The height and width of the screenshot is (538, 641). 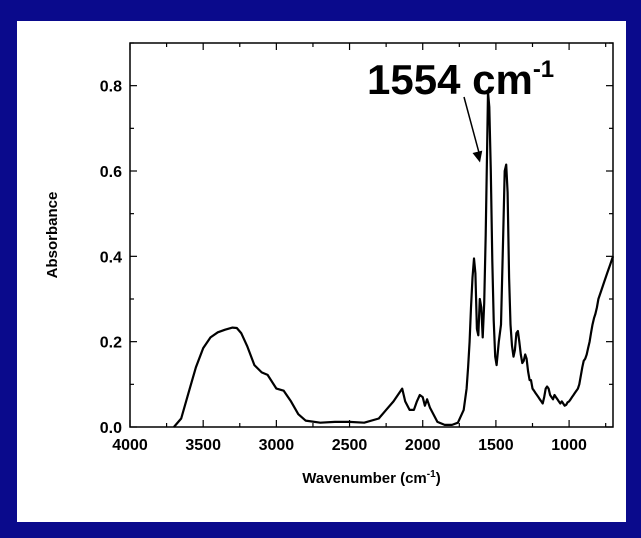 I want to click on x-tick-label: 2500, so click(x=350, y=445).